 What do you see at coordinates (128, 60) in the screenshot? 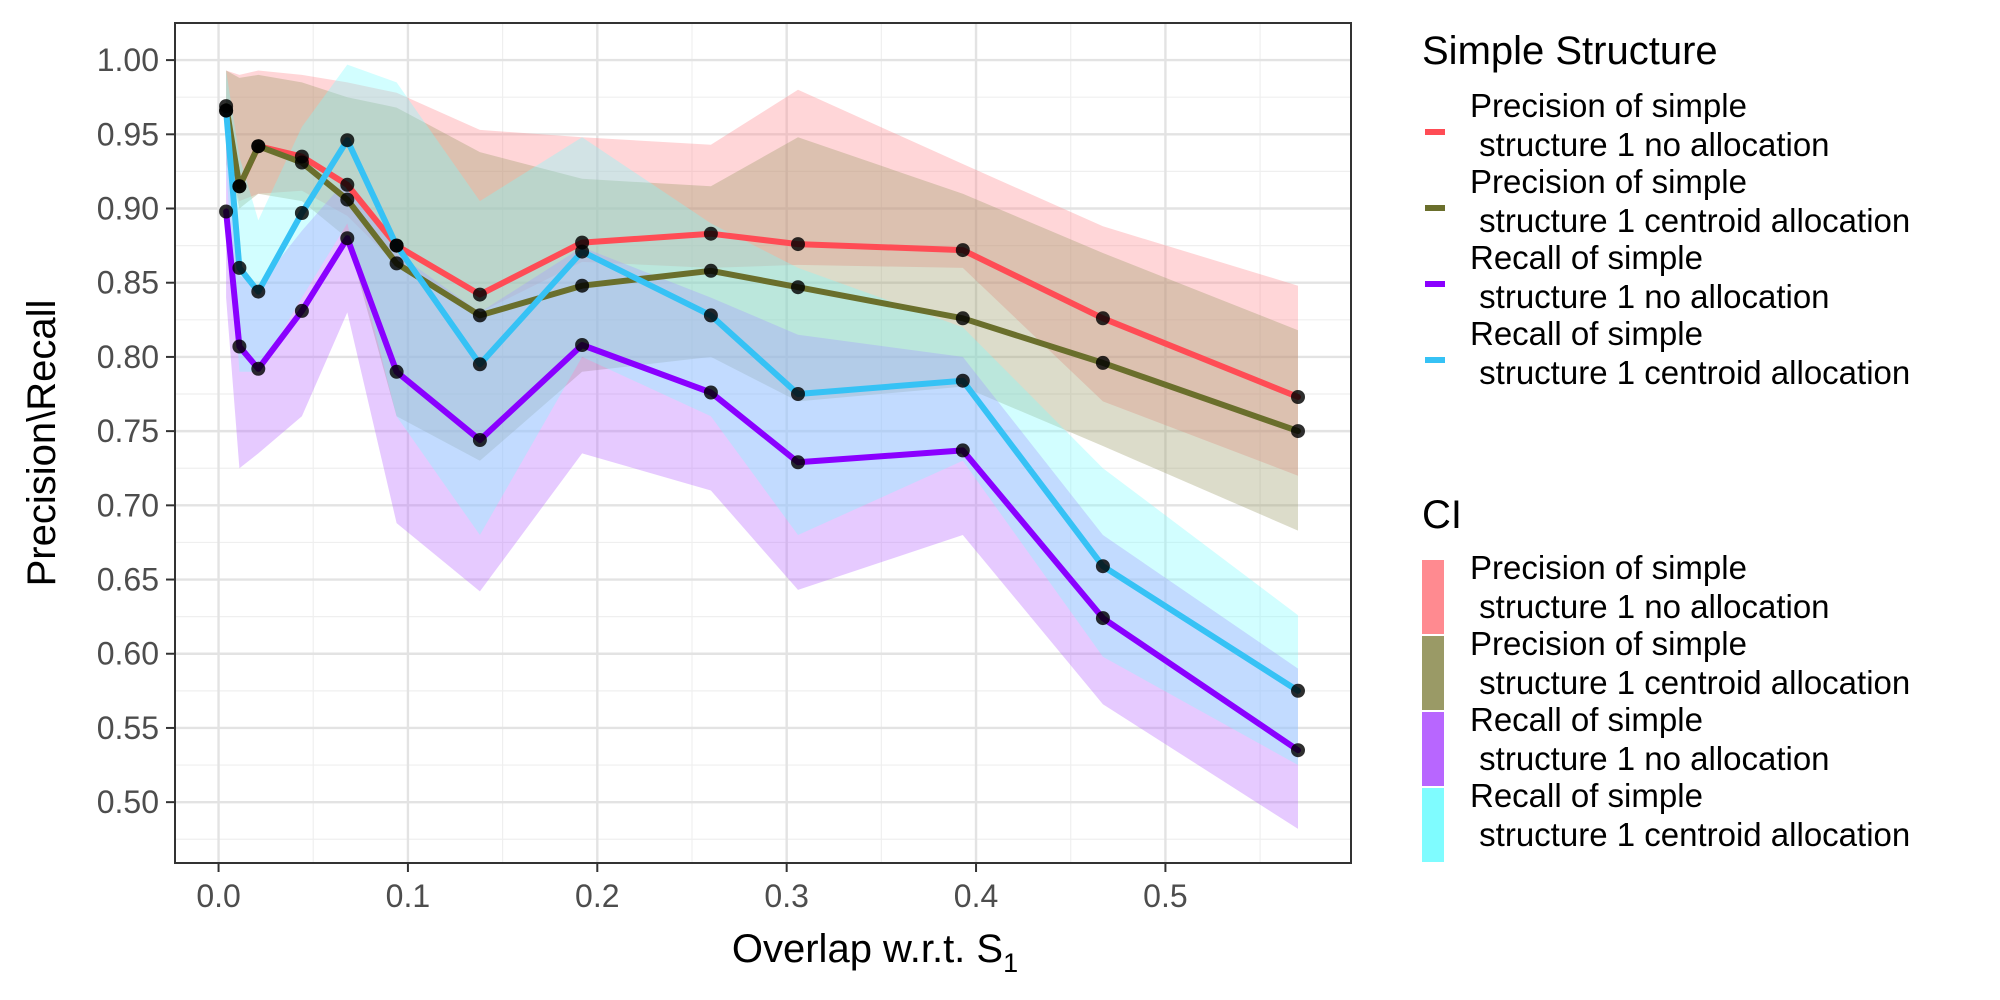
I see `y-tick-label: 1.00` at bounding box center [128, 60].